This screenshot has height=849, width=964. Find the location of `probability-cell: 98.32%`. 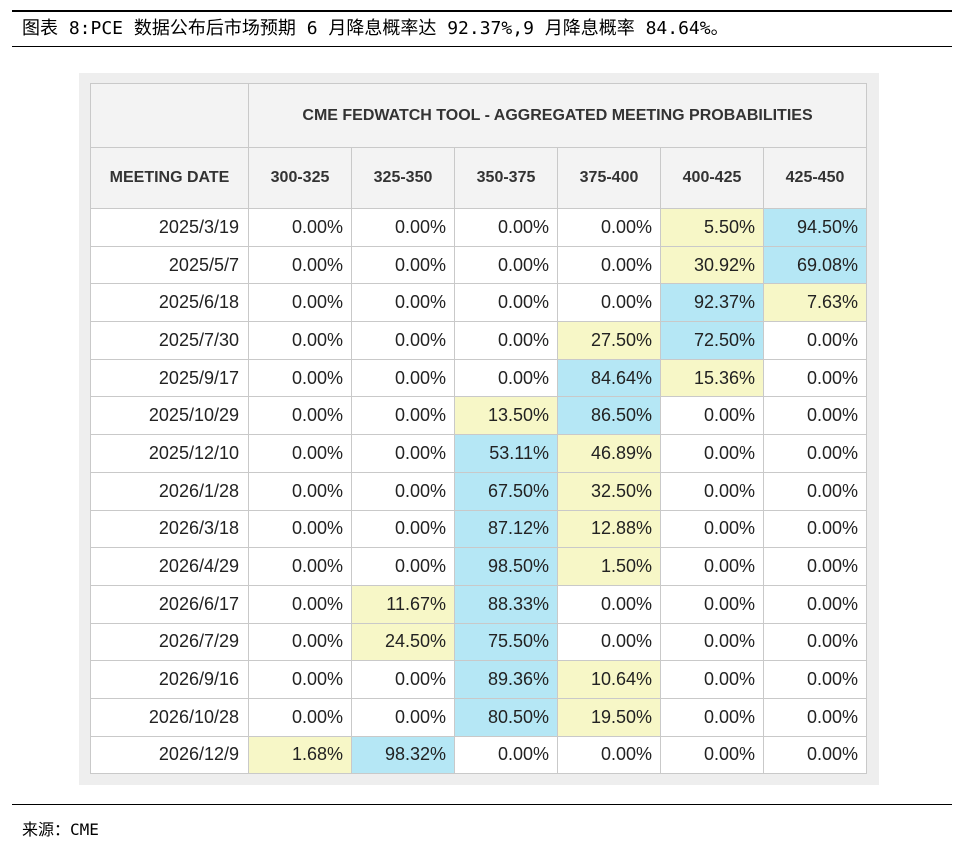

probability-cell: 98.32% is located at coordinates (403, 755).